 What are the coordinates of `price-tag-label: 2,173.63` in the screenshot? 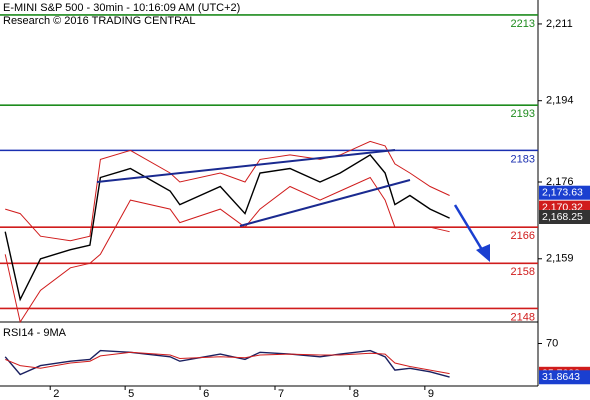 It's located at (562, 192).